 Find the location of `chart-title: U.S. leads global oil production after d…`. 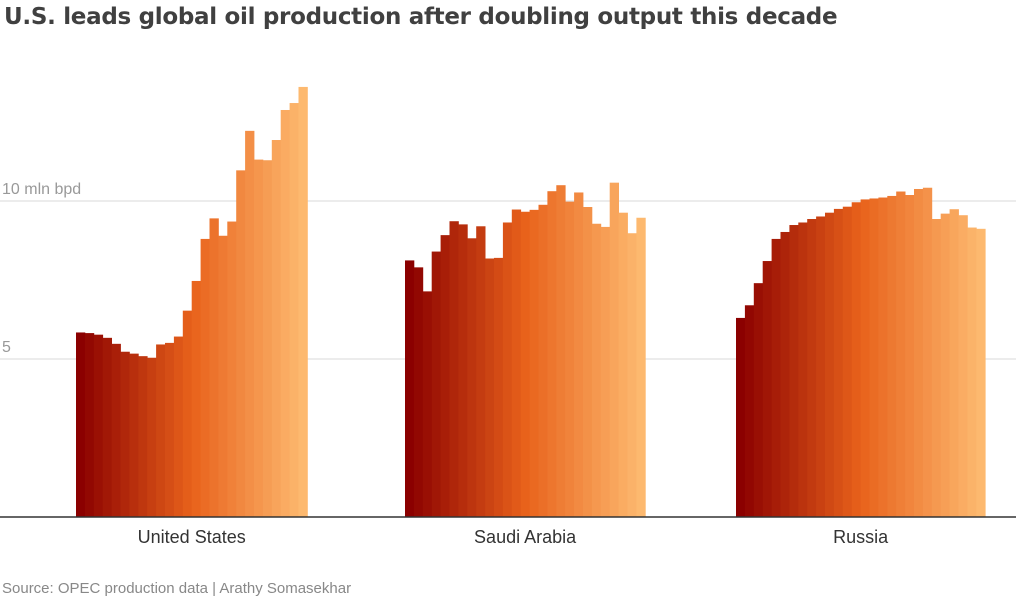

chart-title: U.S. leads global oil production after d… is located at coordinates (421, 17).